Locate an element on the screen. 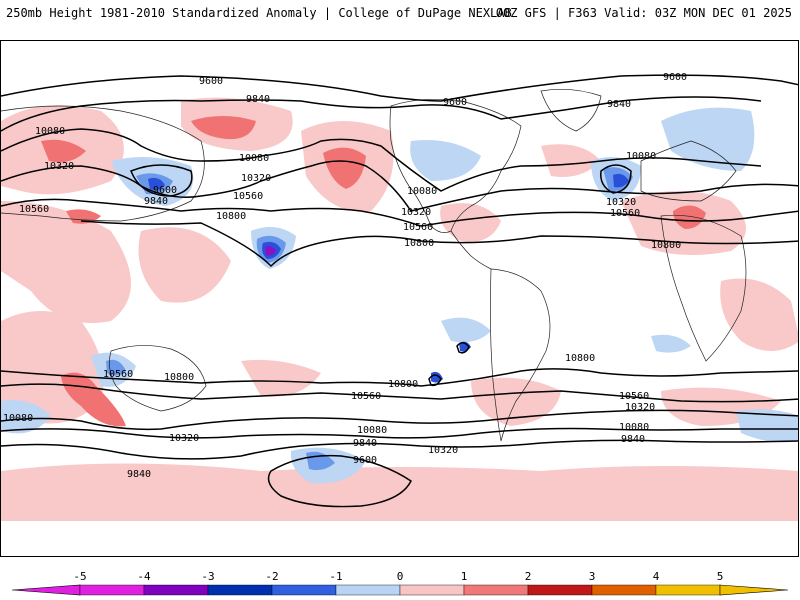 This screenshot has width=800, height=600. contour-9600-north is located at coordinates (399, 88).